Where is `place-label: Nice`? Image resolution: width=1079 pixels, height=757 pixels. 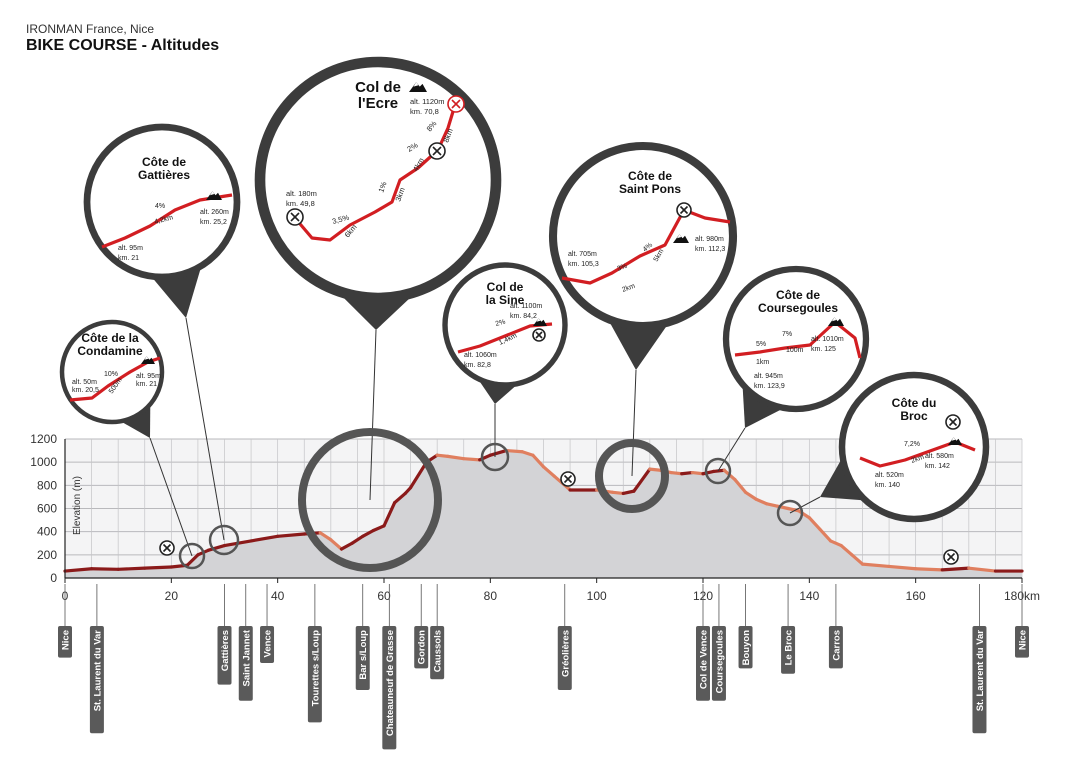
place-label: Nice is located at coordinates (1022, 621).